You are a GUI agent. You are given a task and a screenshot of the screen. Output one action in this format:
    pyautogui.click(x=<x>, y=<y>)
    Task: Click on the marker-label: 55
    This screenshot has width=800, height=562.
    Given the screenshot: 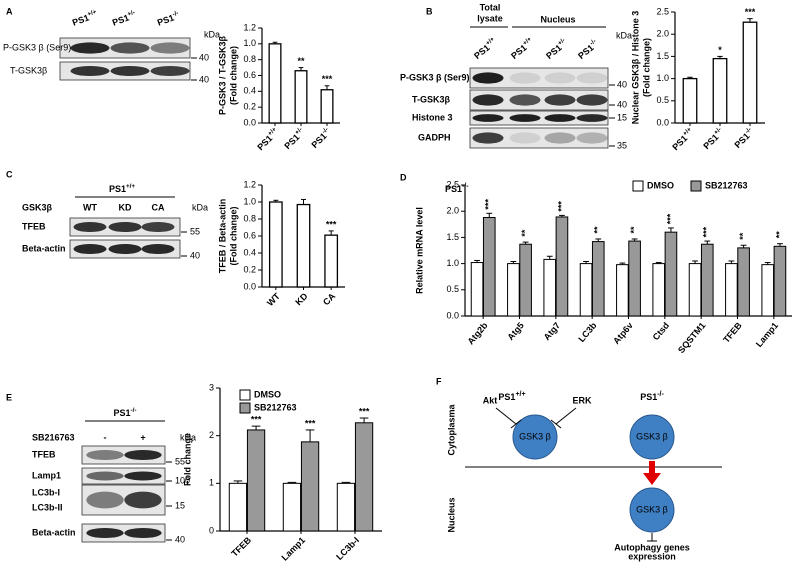 What is the action you would take?
    pyautogui.click(x=180, y=461)
    